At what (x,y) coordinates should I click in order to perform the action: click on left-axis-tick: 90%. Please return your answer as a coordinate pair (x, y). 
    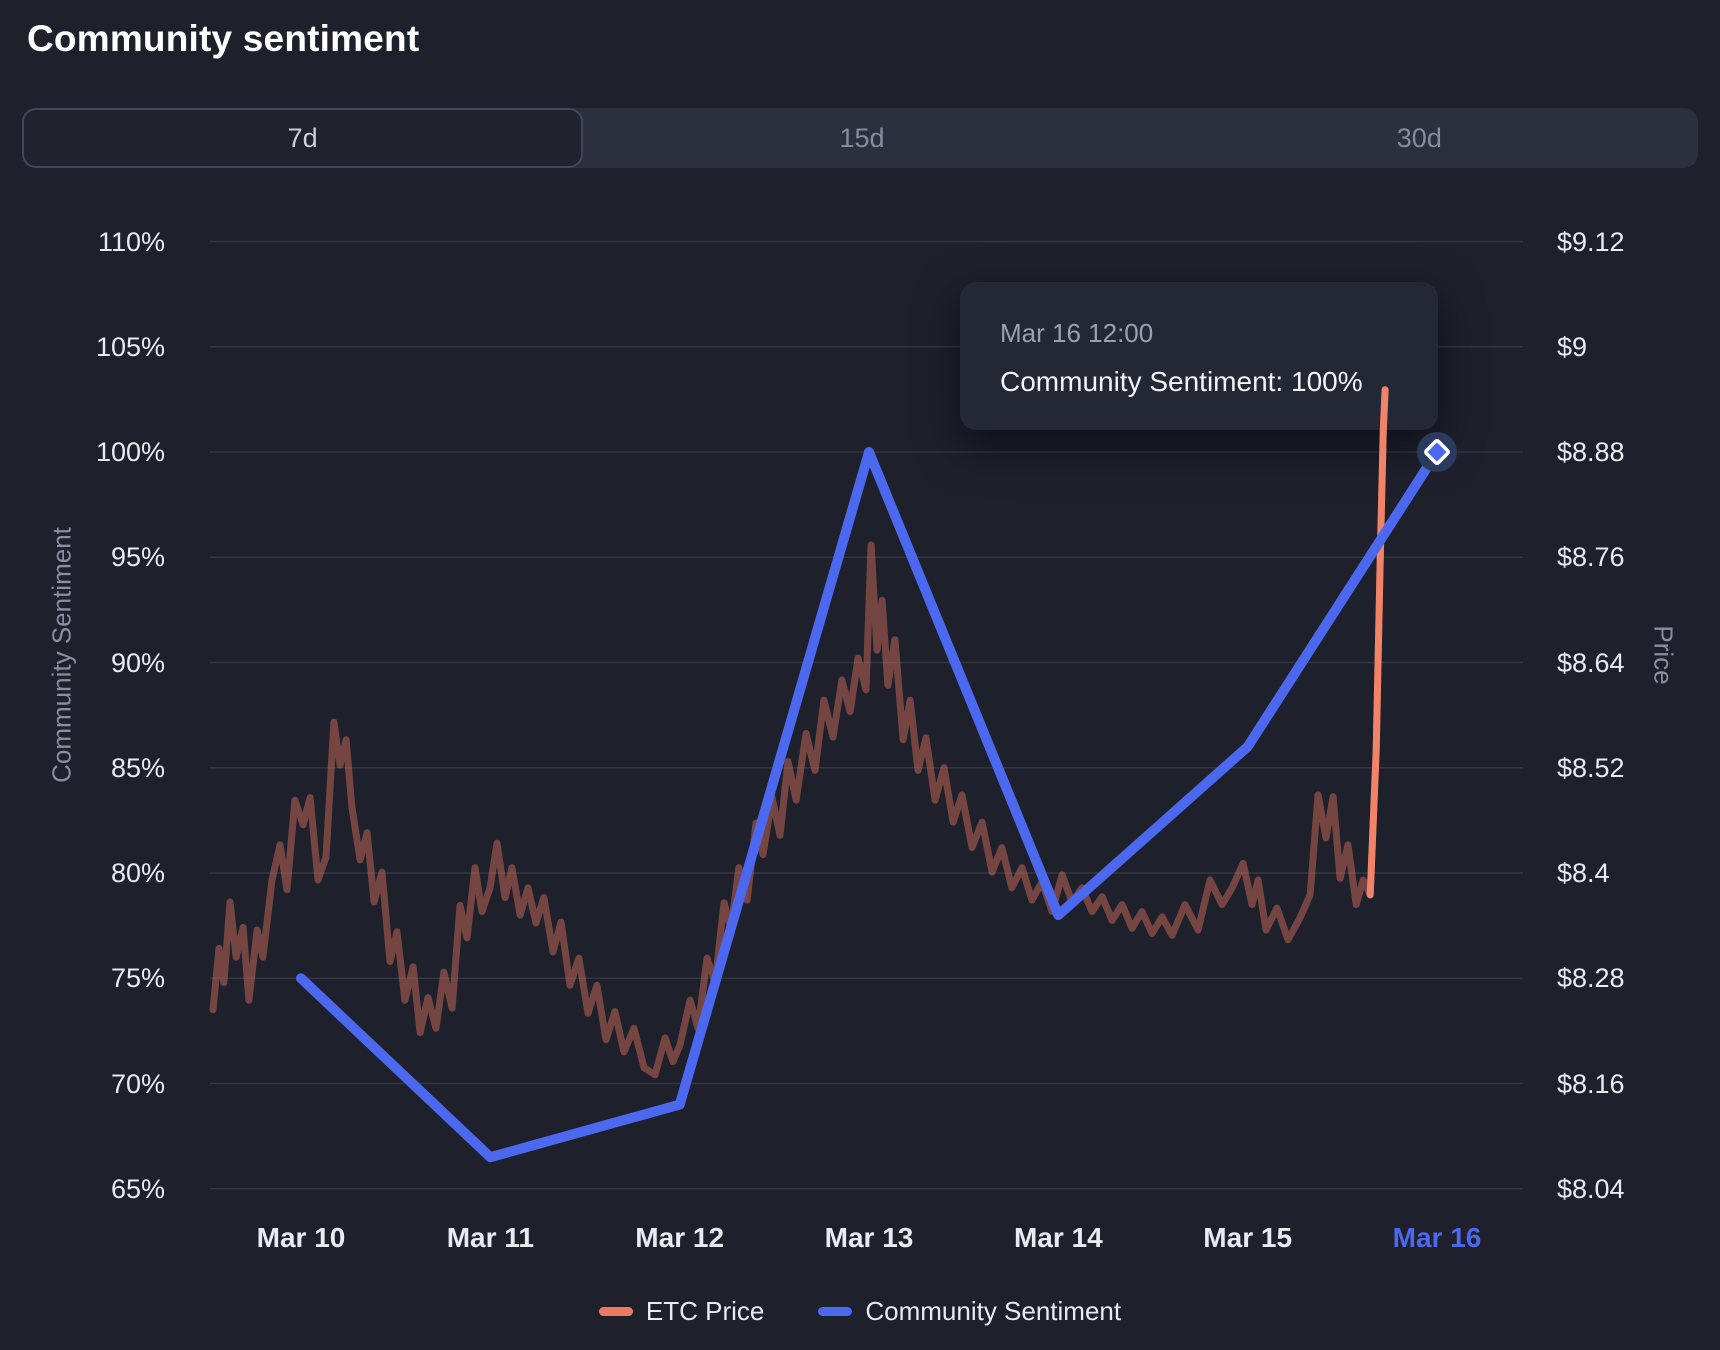
    Looking at the image, I should click on (137, 662).